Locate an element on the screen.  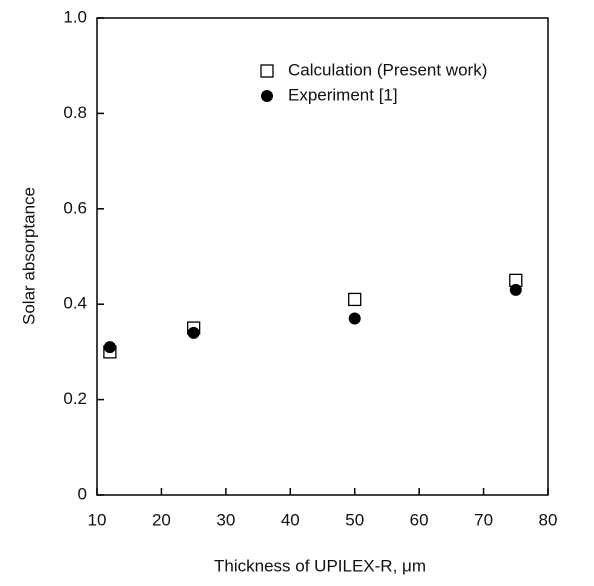
y-tick-label: 0.2 is located at coordinates (75, 398).